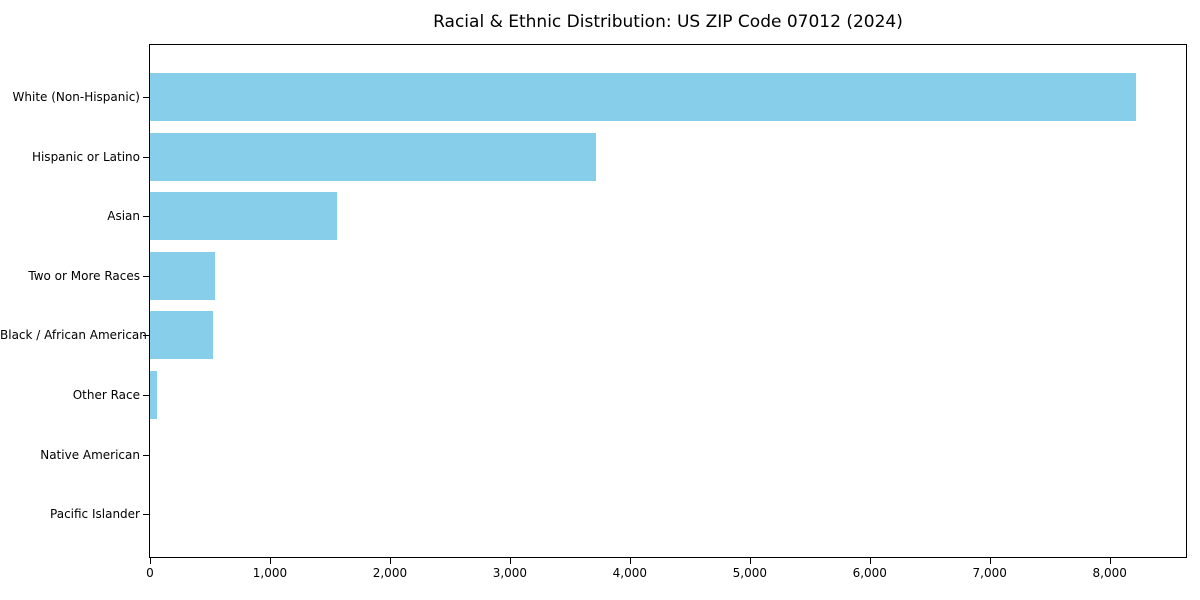 This screenshot has height=600, width=1200. Describe the element at coordinates (1109, 573) in the screenshot. I see `x-tick-label: 8,000` at that location.